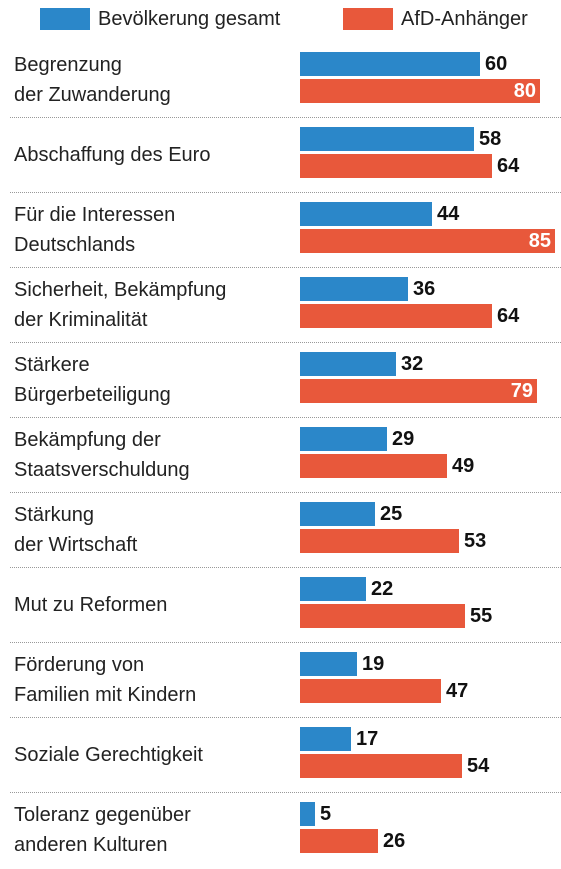  I want to click on legend-label: Bevölkerung gesamt, so click(189, 19).